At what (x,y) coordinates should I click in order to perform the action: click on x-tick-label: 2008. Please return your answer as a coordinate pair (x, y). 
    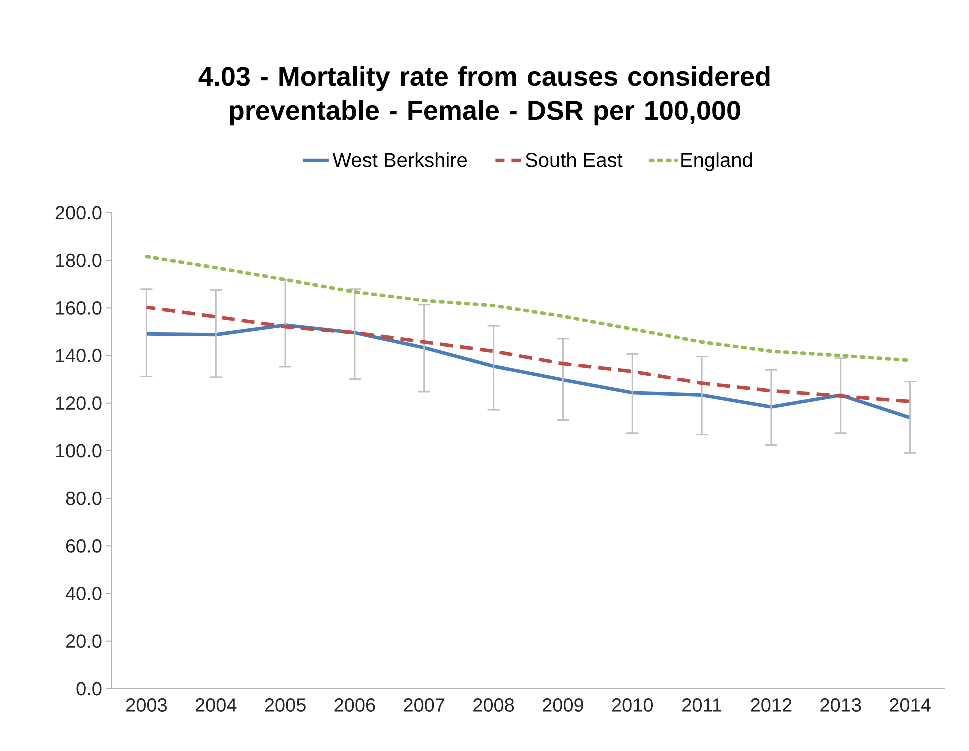
    Looking at the image, I should click on (494, 705).